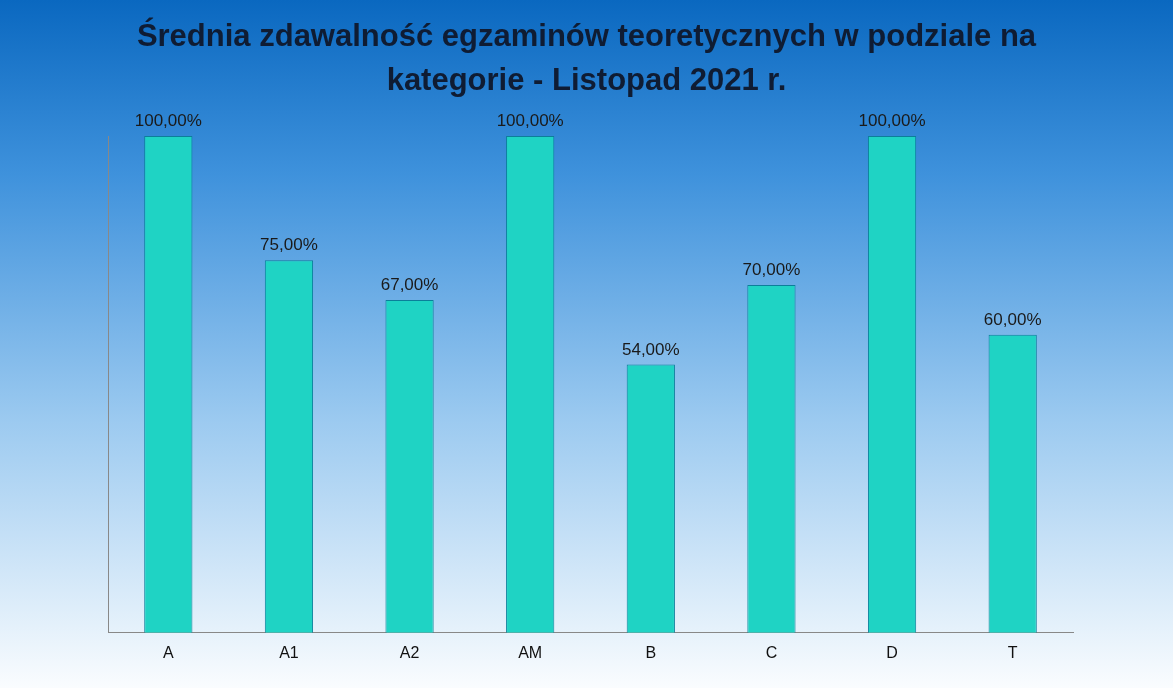 Image resolution: width=1173 pixels, height=688 pixels. Describe the element at coordinates (1012, 652) in the screenshot. I see `x-tick-label: T` at that location.